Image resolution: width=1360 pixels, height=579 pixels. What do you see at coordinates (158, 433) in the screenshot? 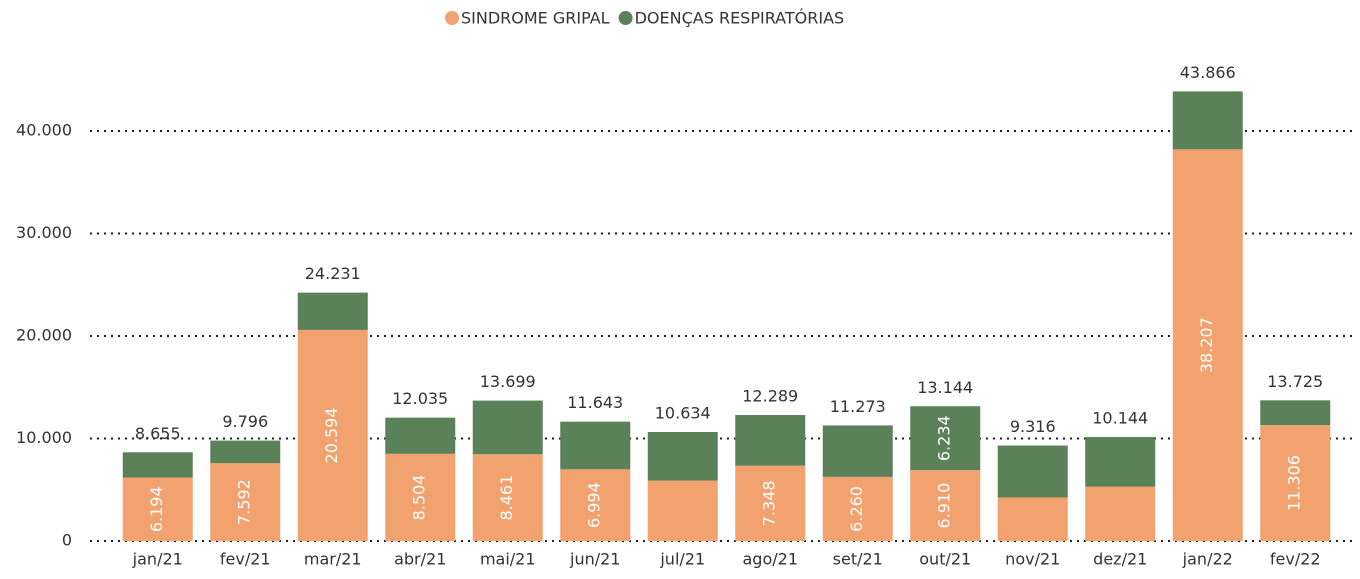
I see `total-label: 8.655` at bounding box center [158, 433].